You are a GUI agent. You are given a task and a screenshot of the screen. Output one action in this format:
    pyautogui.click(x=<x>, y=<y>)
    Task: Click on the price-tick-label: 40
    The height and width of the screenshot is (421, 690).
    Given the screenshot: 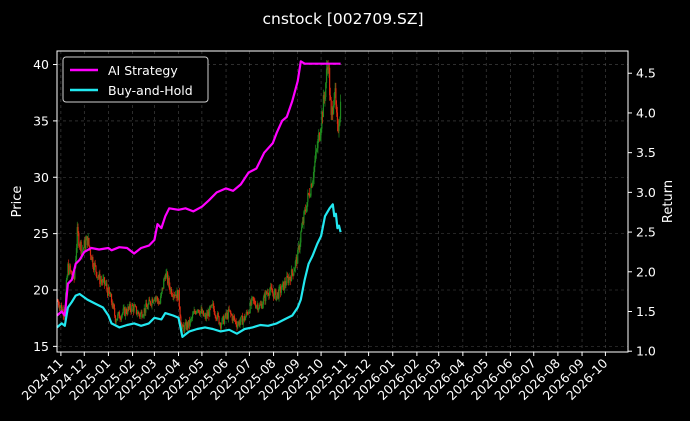 What is the action you would take?
    pyautogui.click(x=41, y=64)
    